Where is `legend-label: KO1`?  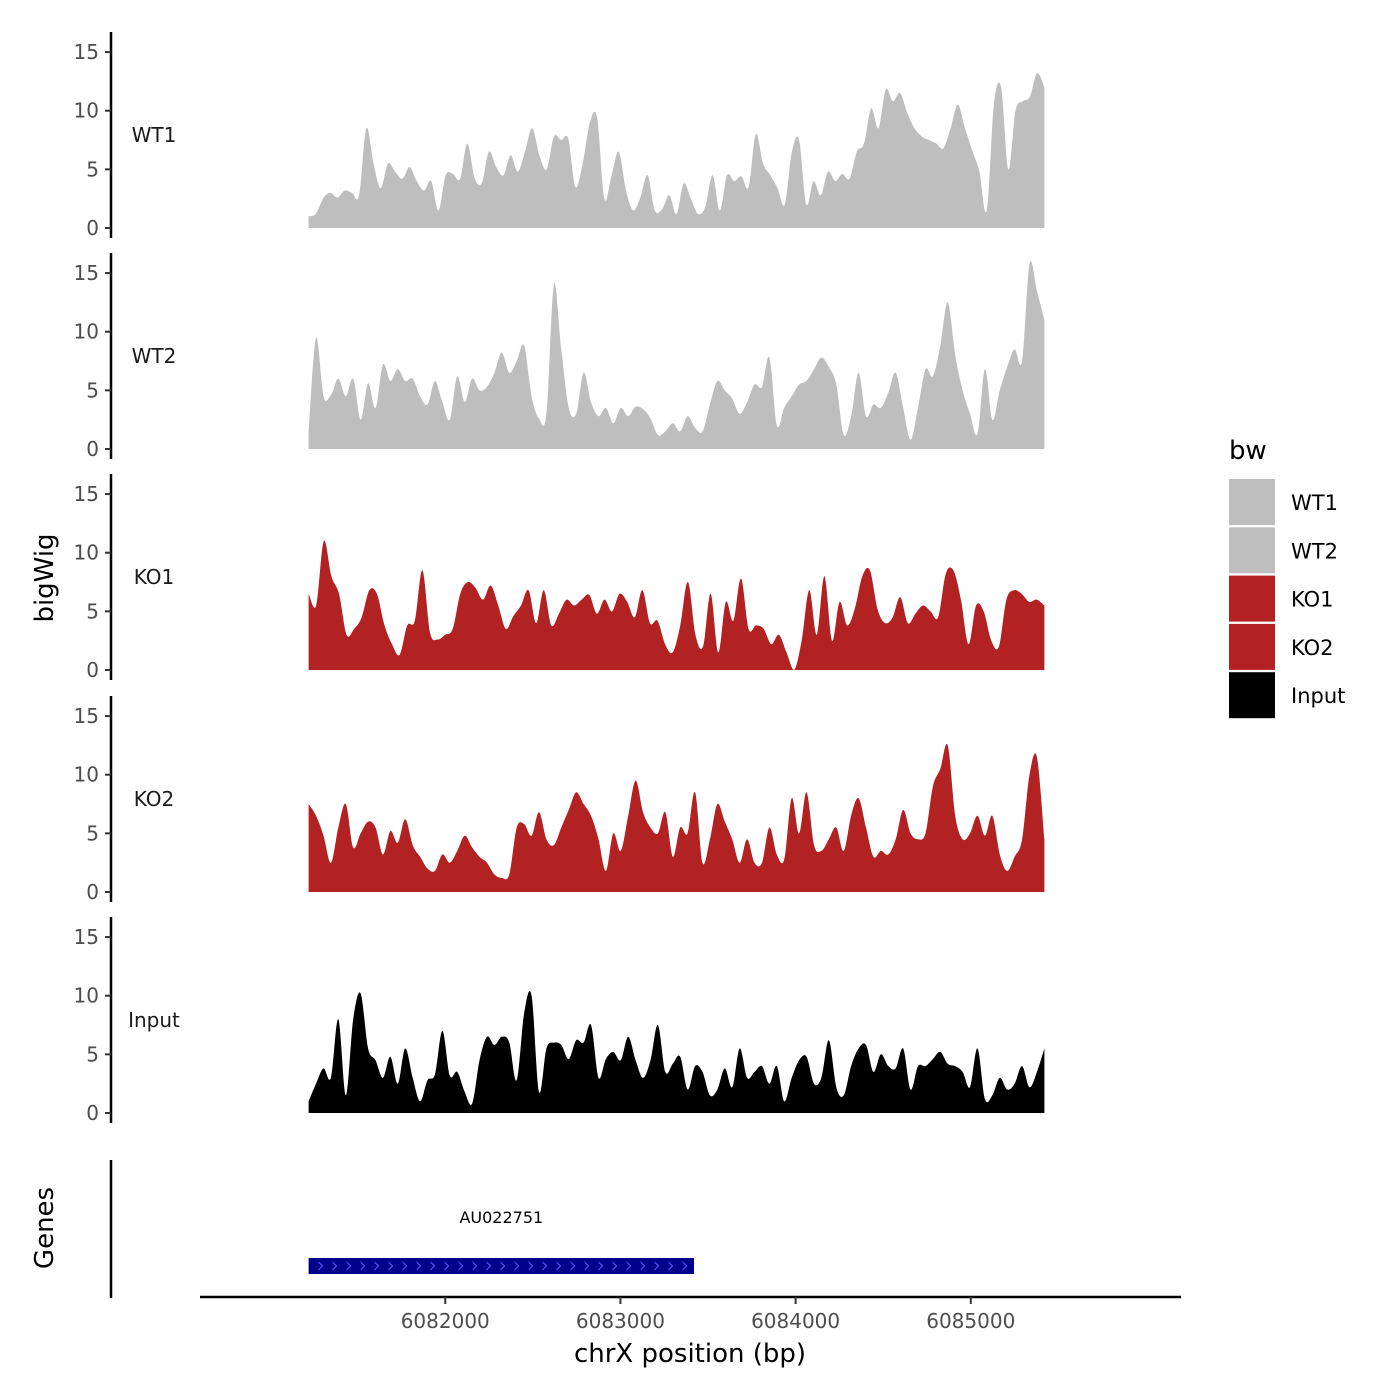
legend-label: KO1 is located at coordinates (1312, 600).